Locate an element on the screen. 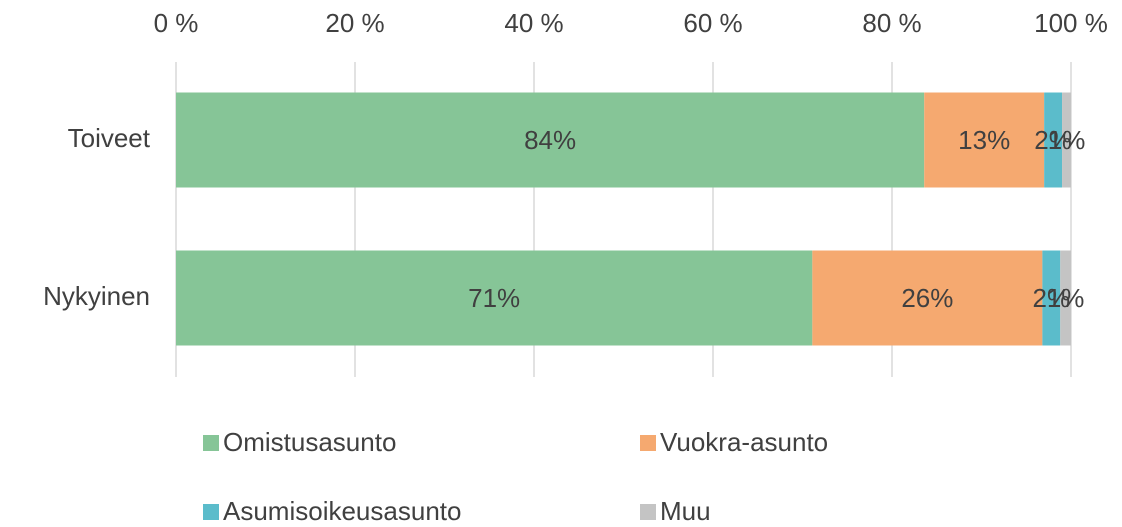  legend-label: Asumisoikeusasunto is located at coordinates (342, 511).